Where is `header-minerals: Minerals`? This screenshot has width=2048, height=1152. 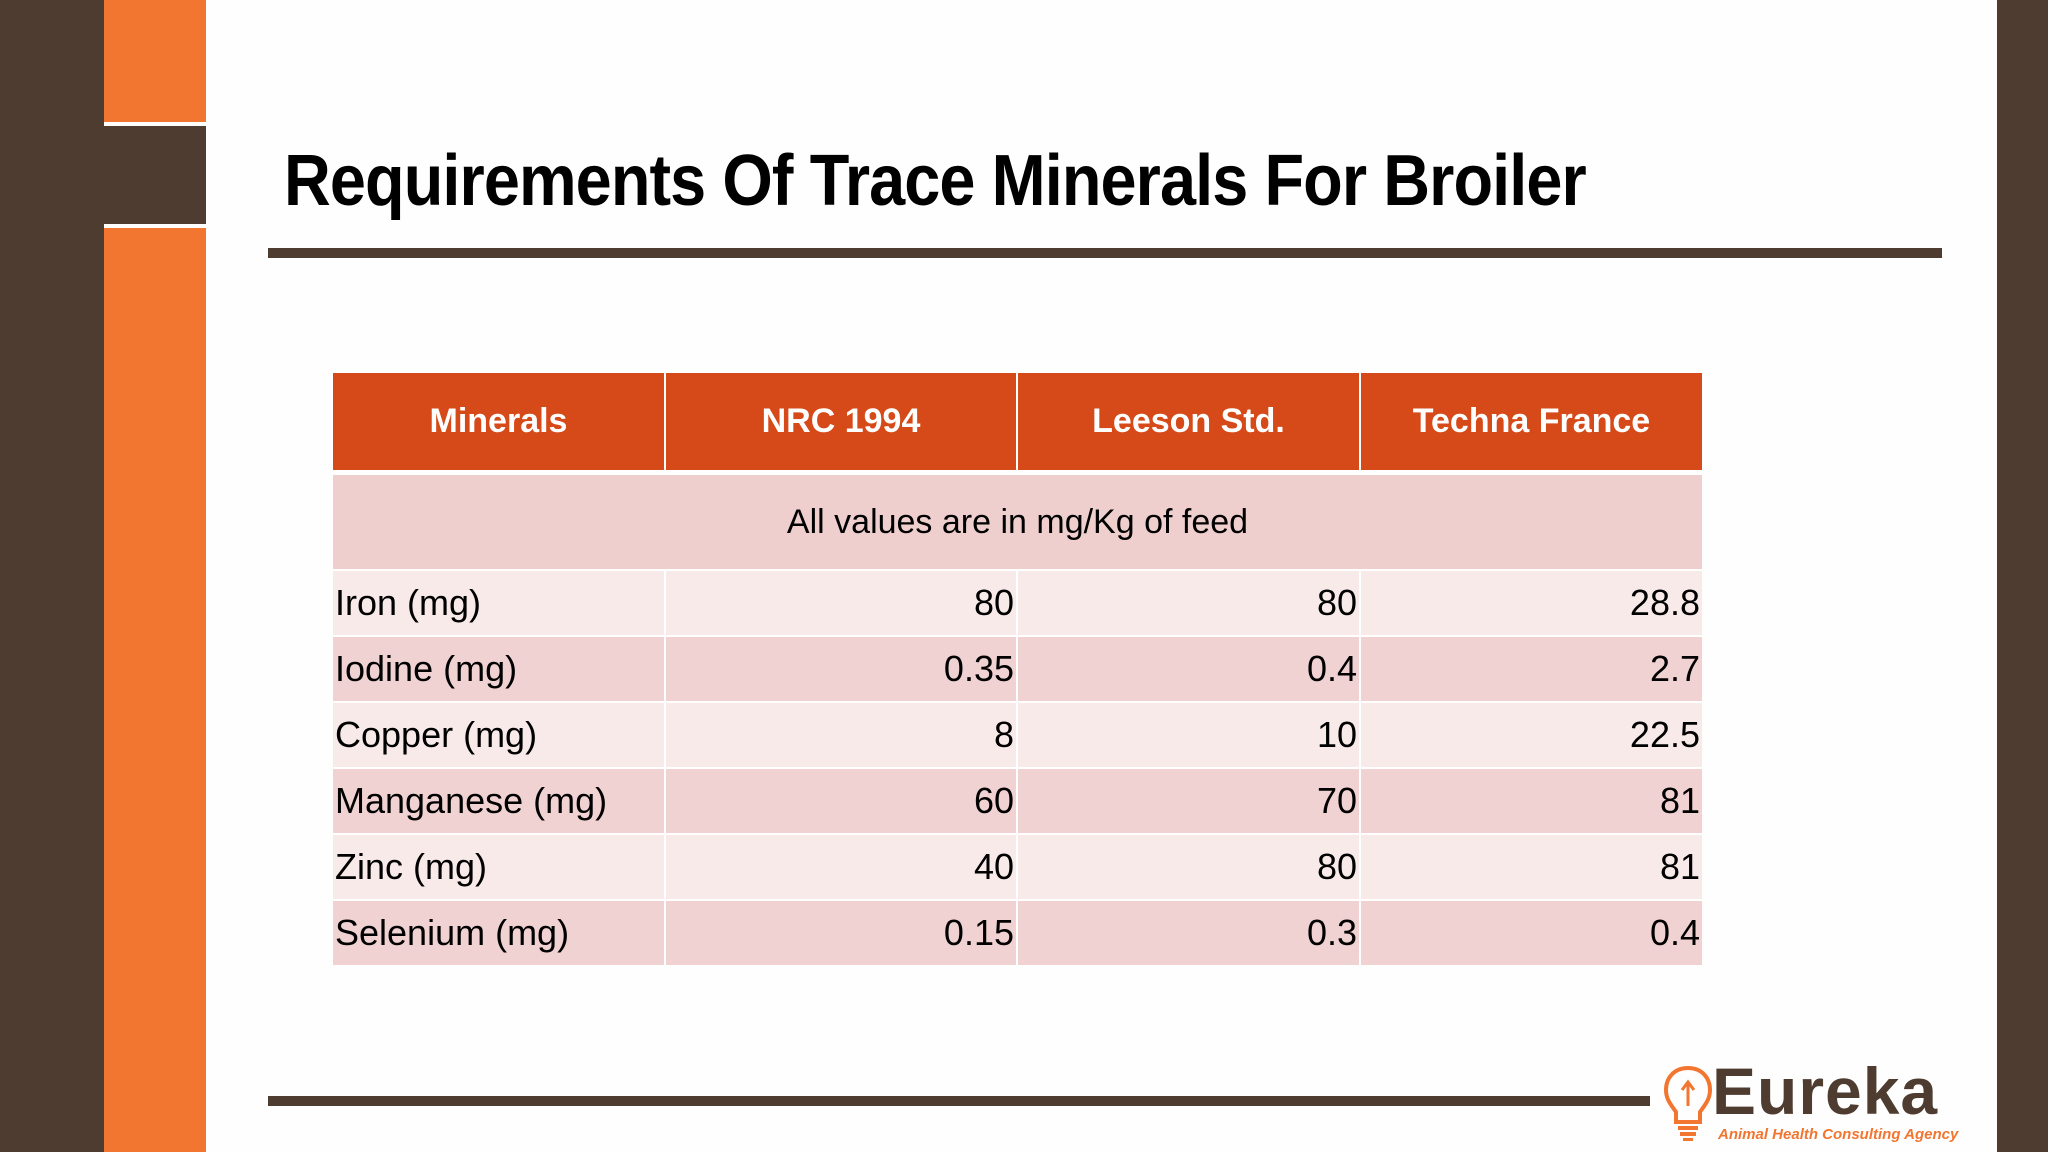 header-minerals: Minerals is located at coordinates (499, 421).